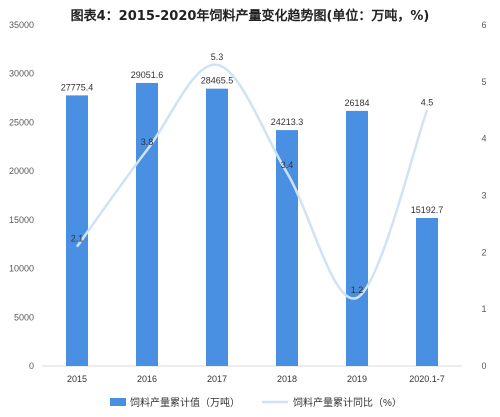 This screenshot has height=417, width=500. What do you see at coordinates (24, 317) in the screenshot?
I see `y-left-tick-label: 5000` at bounding box center [24, 317].